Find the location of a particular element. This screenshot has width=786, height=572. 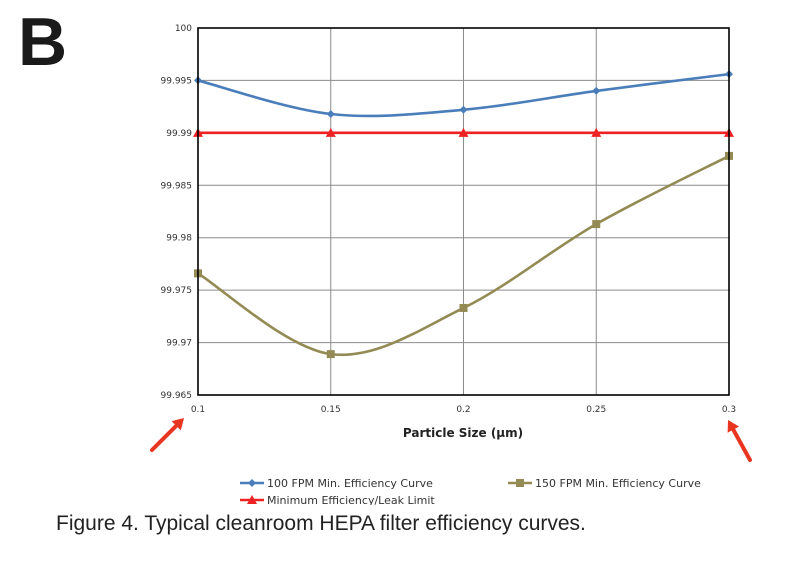

y-tick-label: 100 is located at coordinates (183, 29).